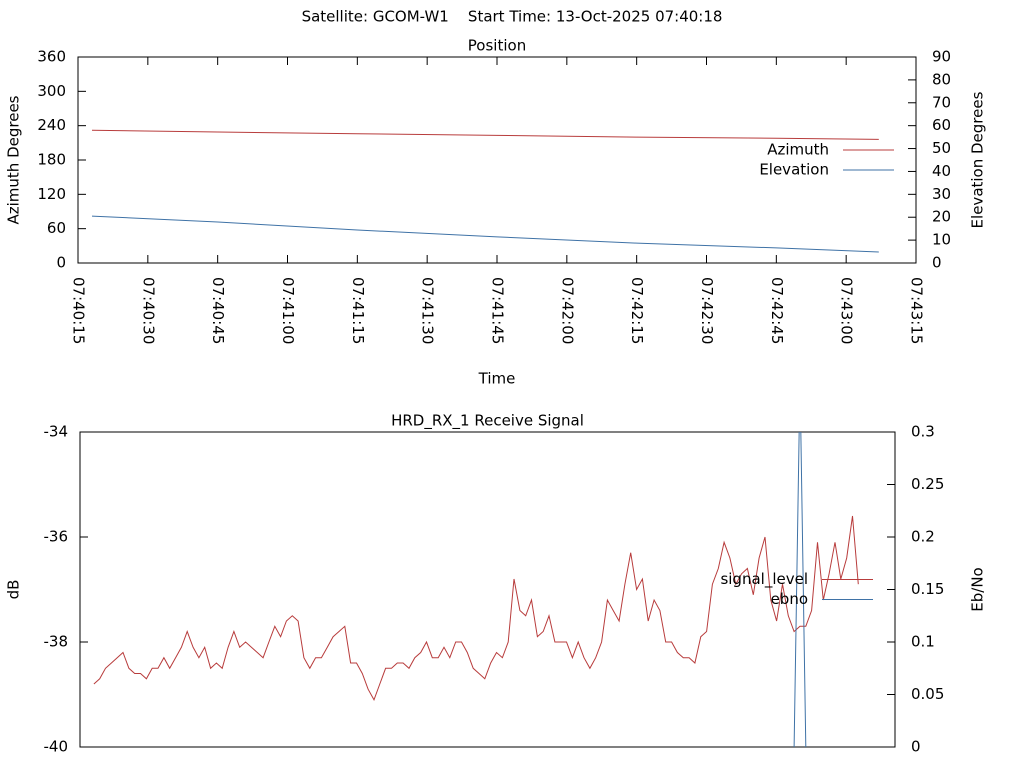 The height and width of the screenshot is (768, 1024). I want to click on y2-tick-label: 0.05, so click(927, 694).